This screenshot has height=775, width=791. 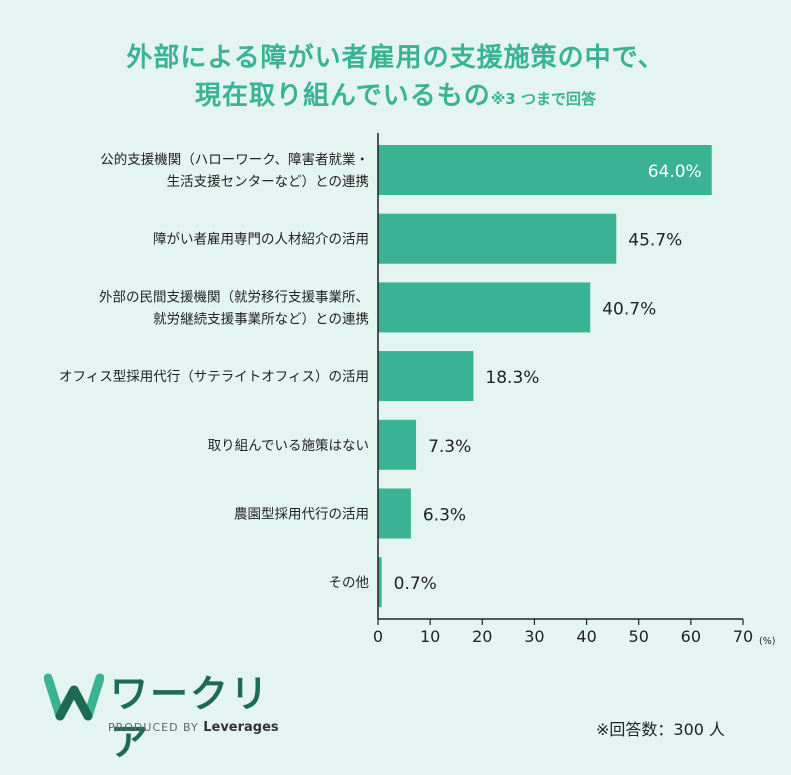 What do you see at coordinates (241, 727) in the screenshot?
I see `company-name: Leverages` at bounding box center [241, 727].